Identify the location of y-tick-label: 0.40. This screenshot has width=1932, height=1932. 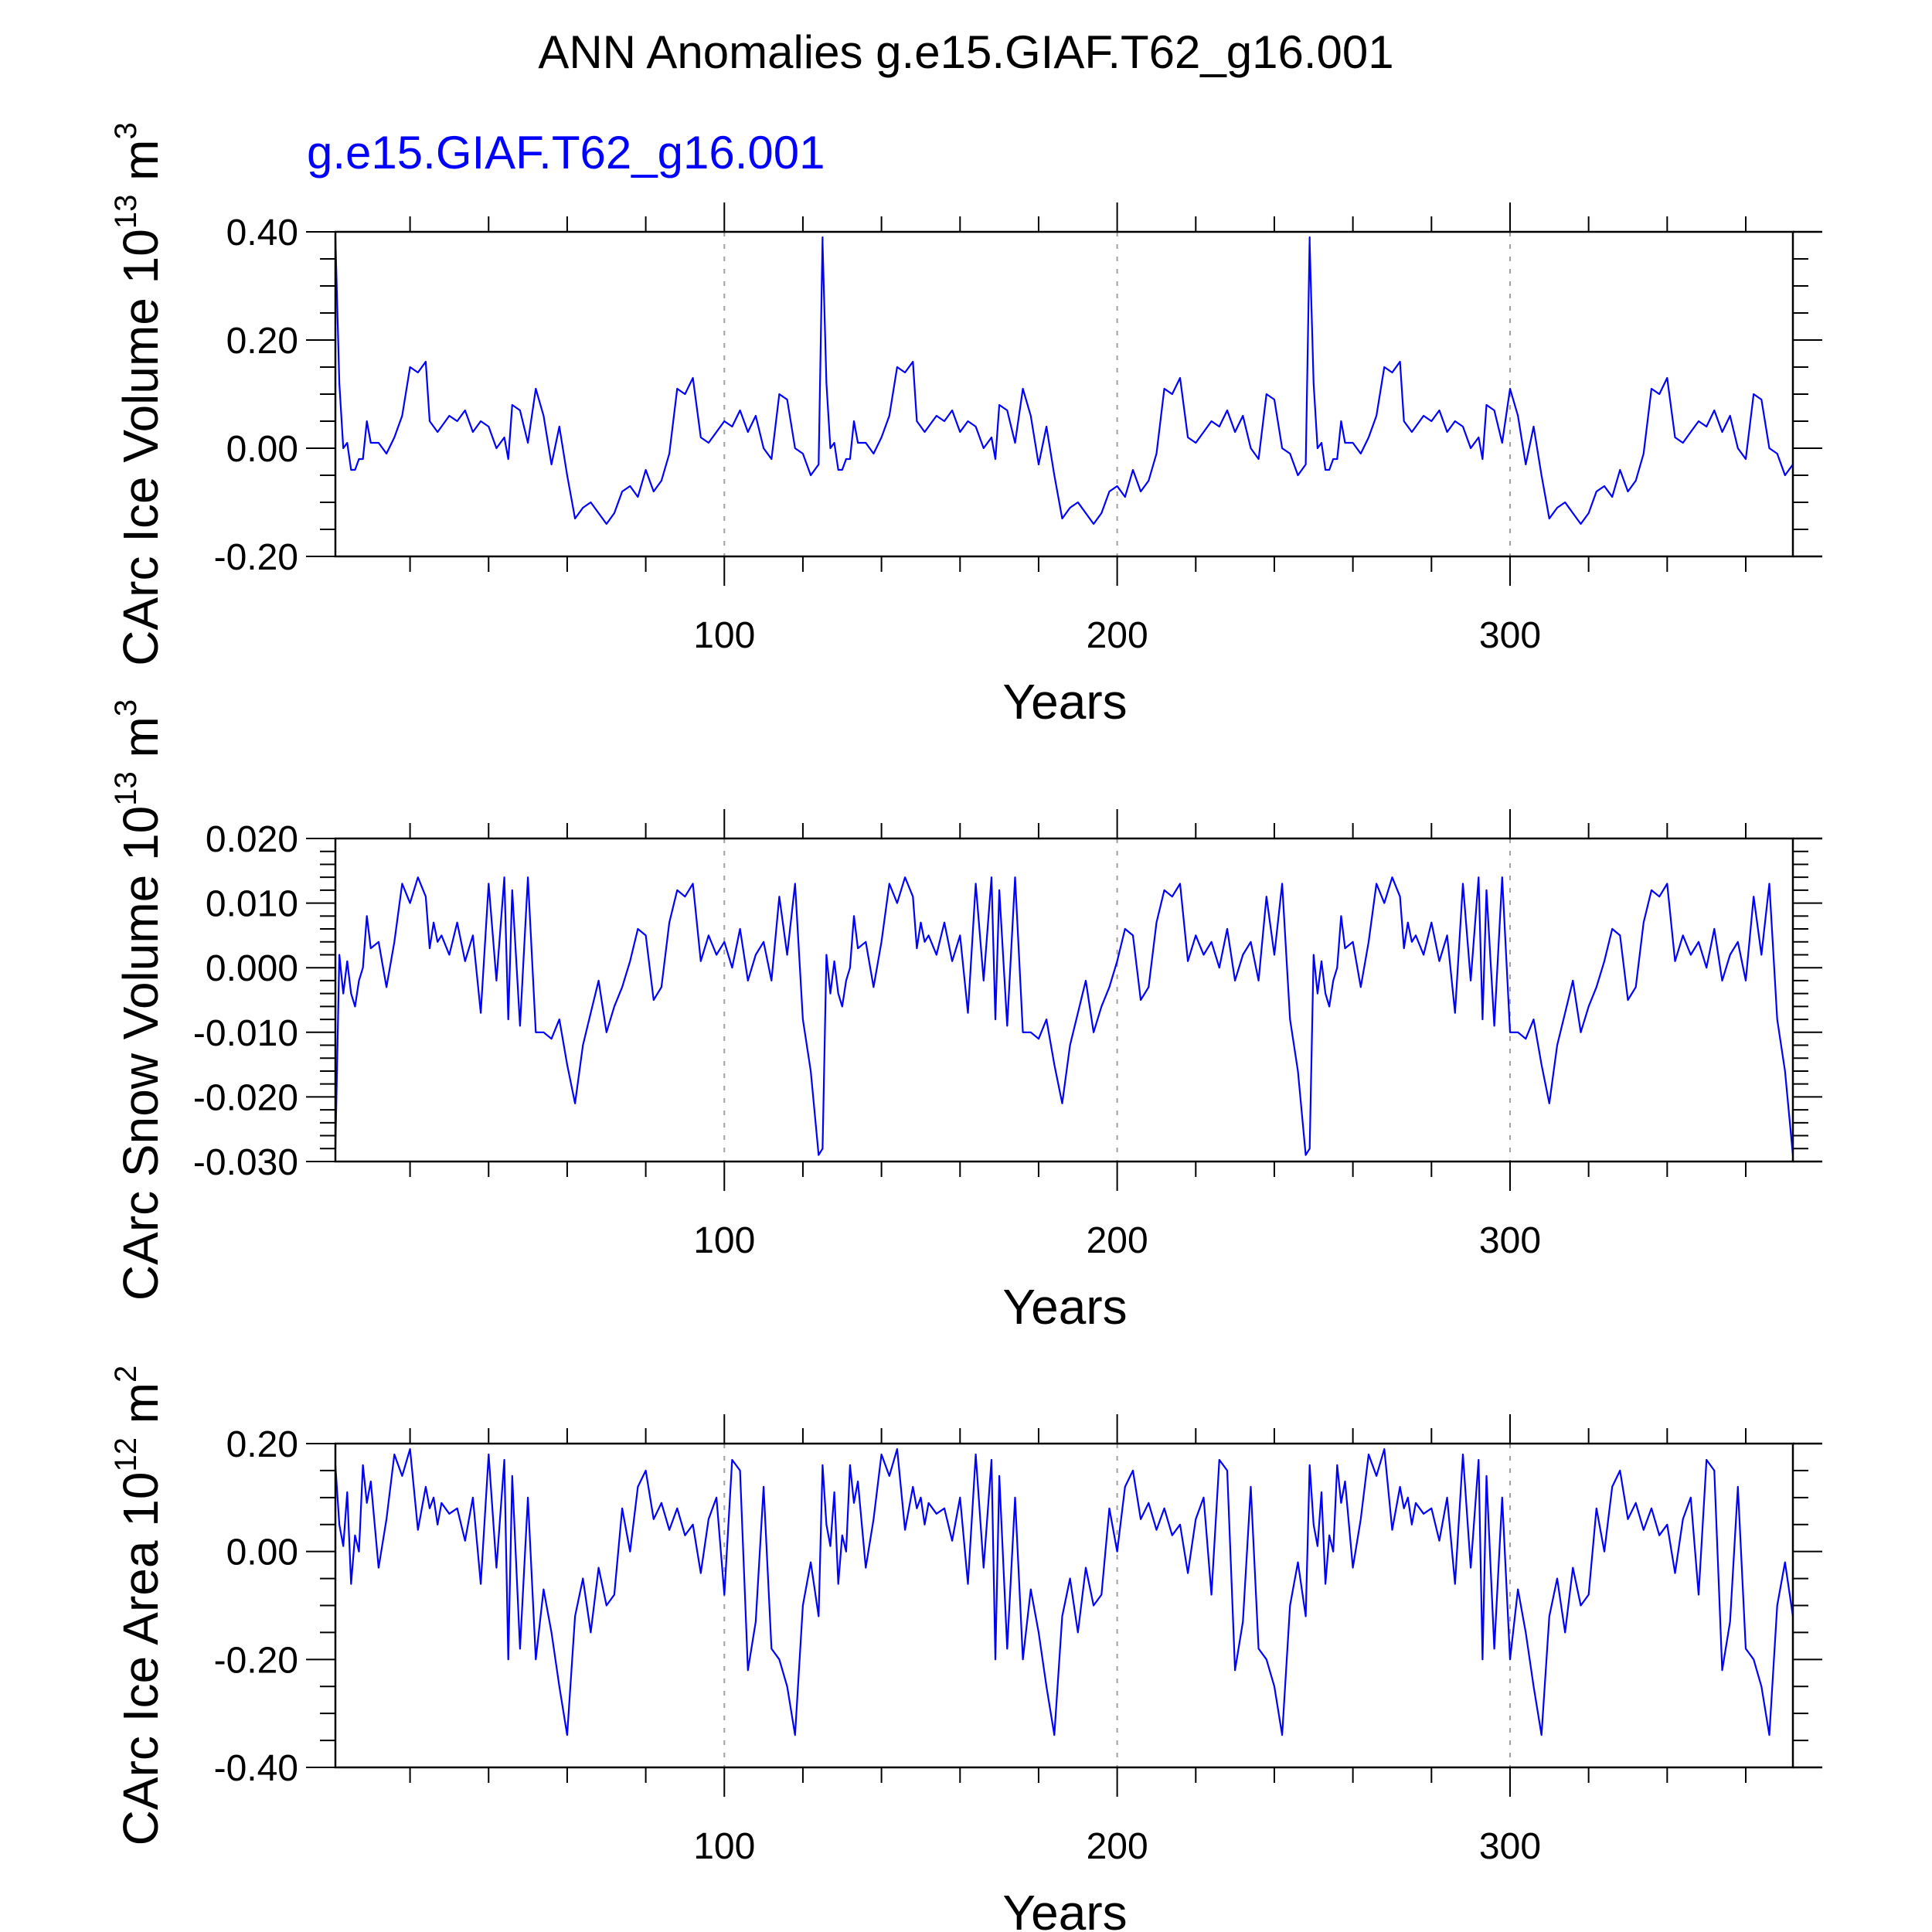
(262, 233).